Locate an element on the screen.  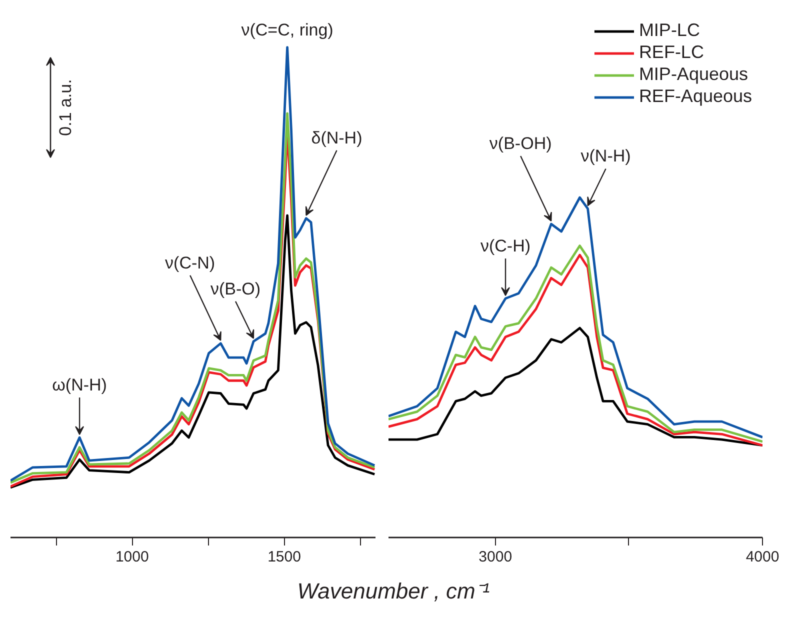
annotation: ν(C-N) is located at coordinates (190, 262).